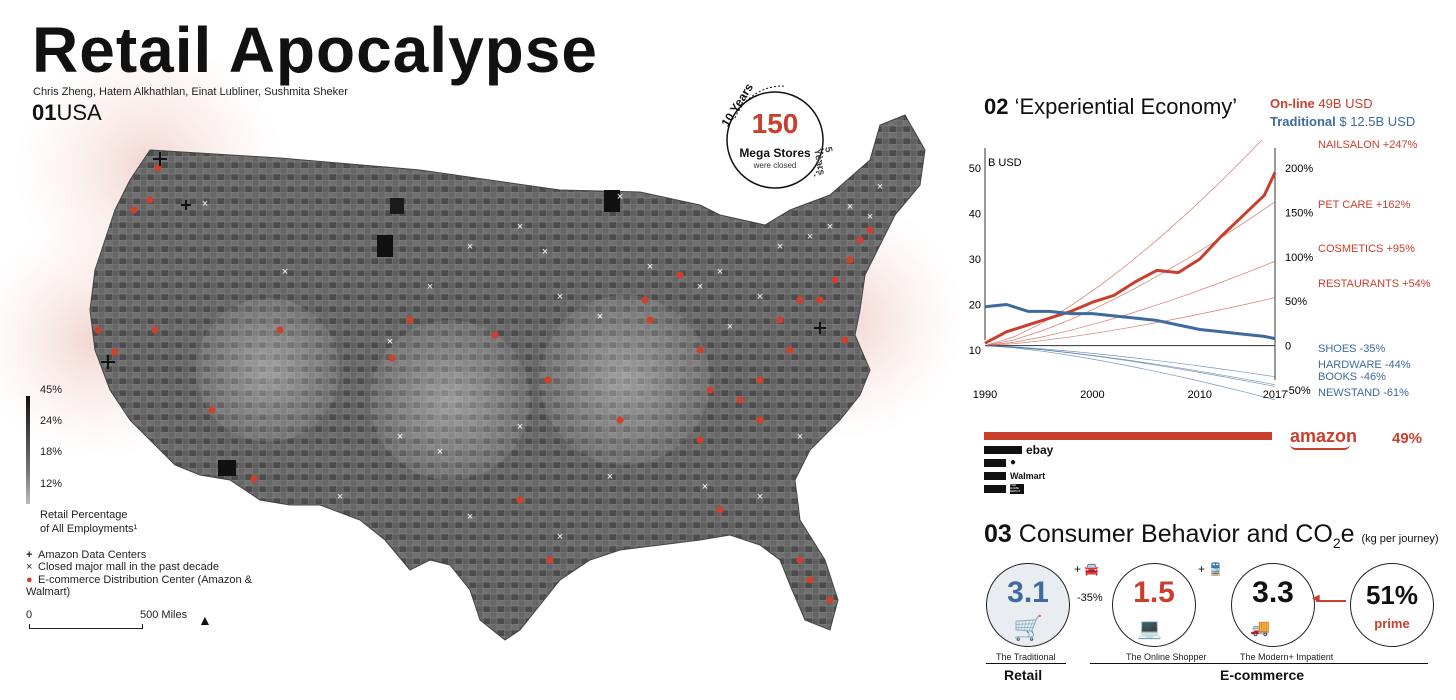 The image size is (1456, 700). I want to click on section1-heading: 01USA, so click(67, 113).